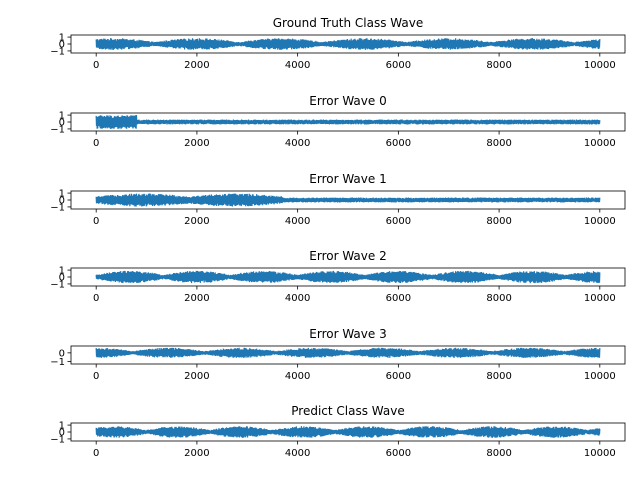  What do you see at coordinates (498, 143) in the screenshot?
I see `subplot-1-xtick-label-4: 8000` at bounding box center [498, 143].